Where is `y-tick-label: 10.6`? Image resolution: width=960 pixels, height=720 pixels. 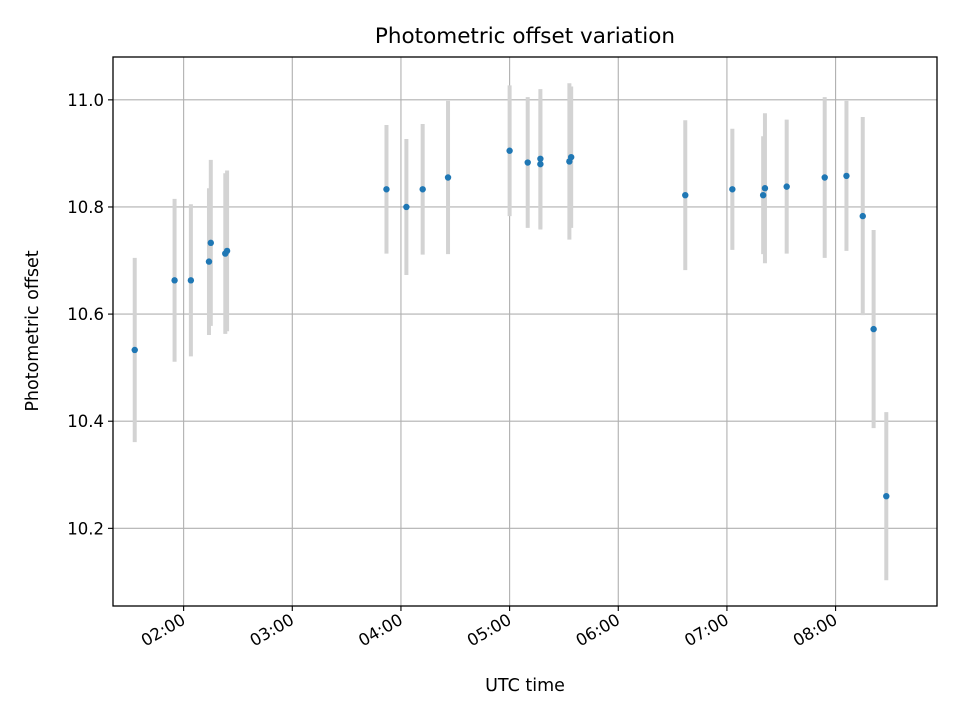 y-tick-label: 10.6 is located at coordinates (85, 314).